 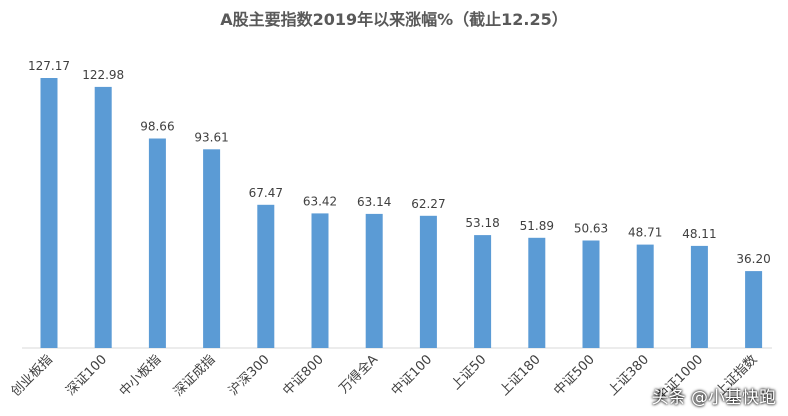 I want to click on category-label: 中证100, so click(x=412, y=375).